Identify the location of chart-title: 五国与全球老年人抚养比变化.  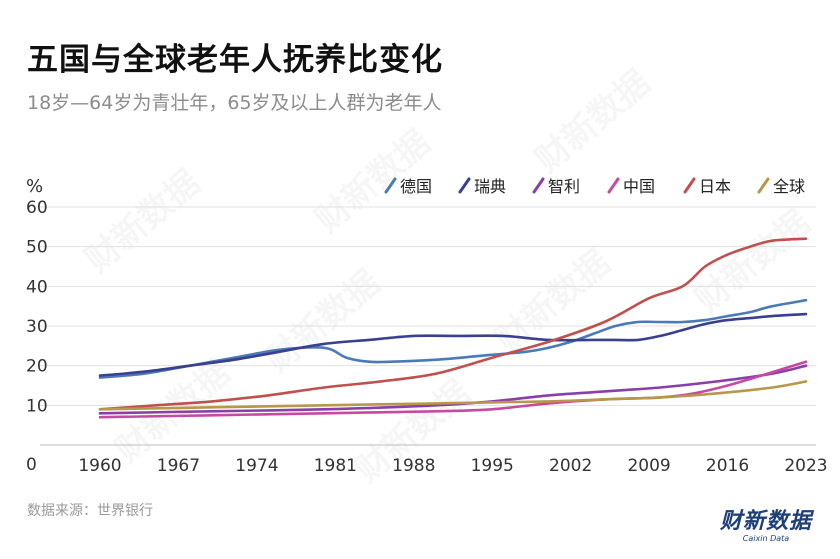
(235, 60).